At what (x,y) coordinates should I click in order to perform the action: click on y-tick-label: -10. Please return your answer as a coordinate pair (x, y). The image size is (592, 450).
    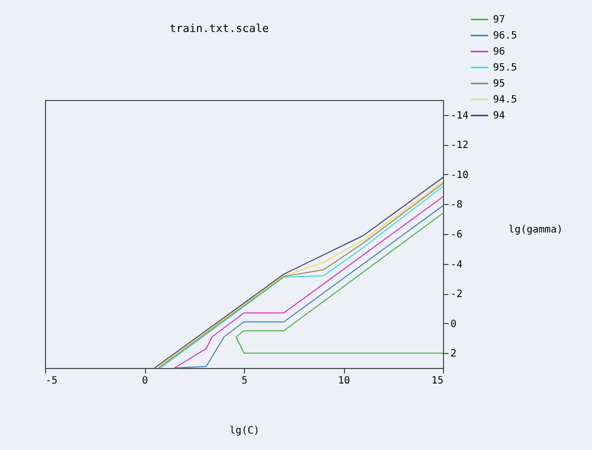
    Looking at the image, I should click on (459, 175).